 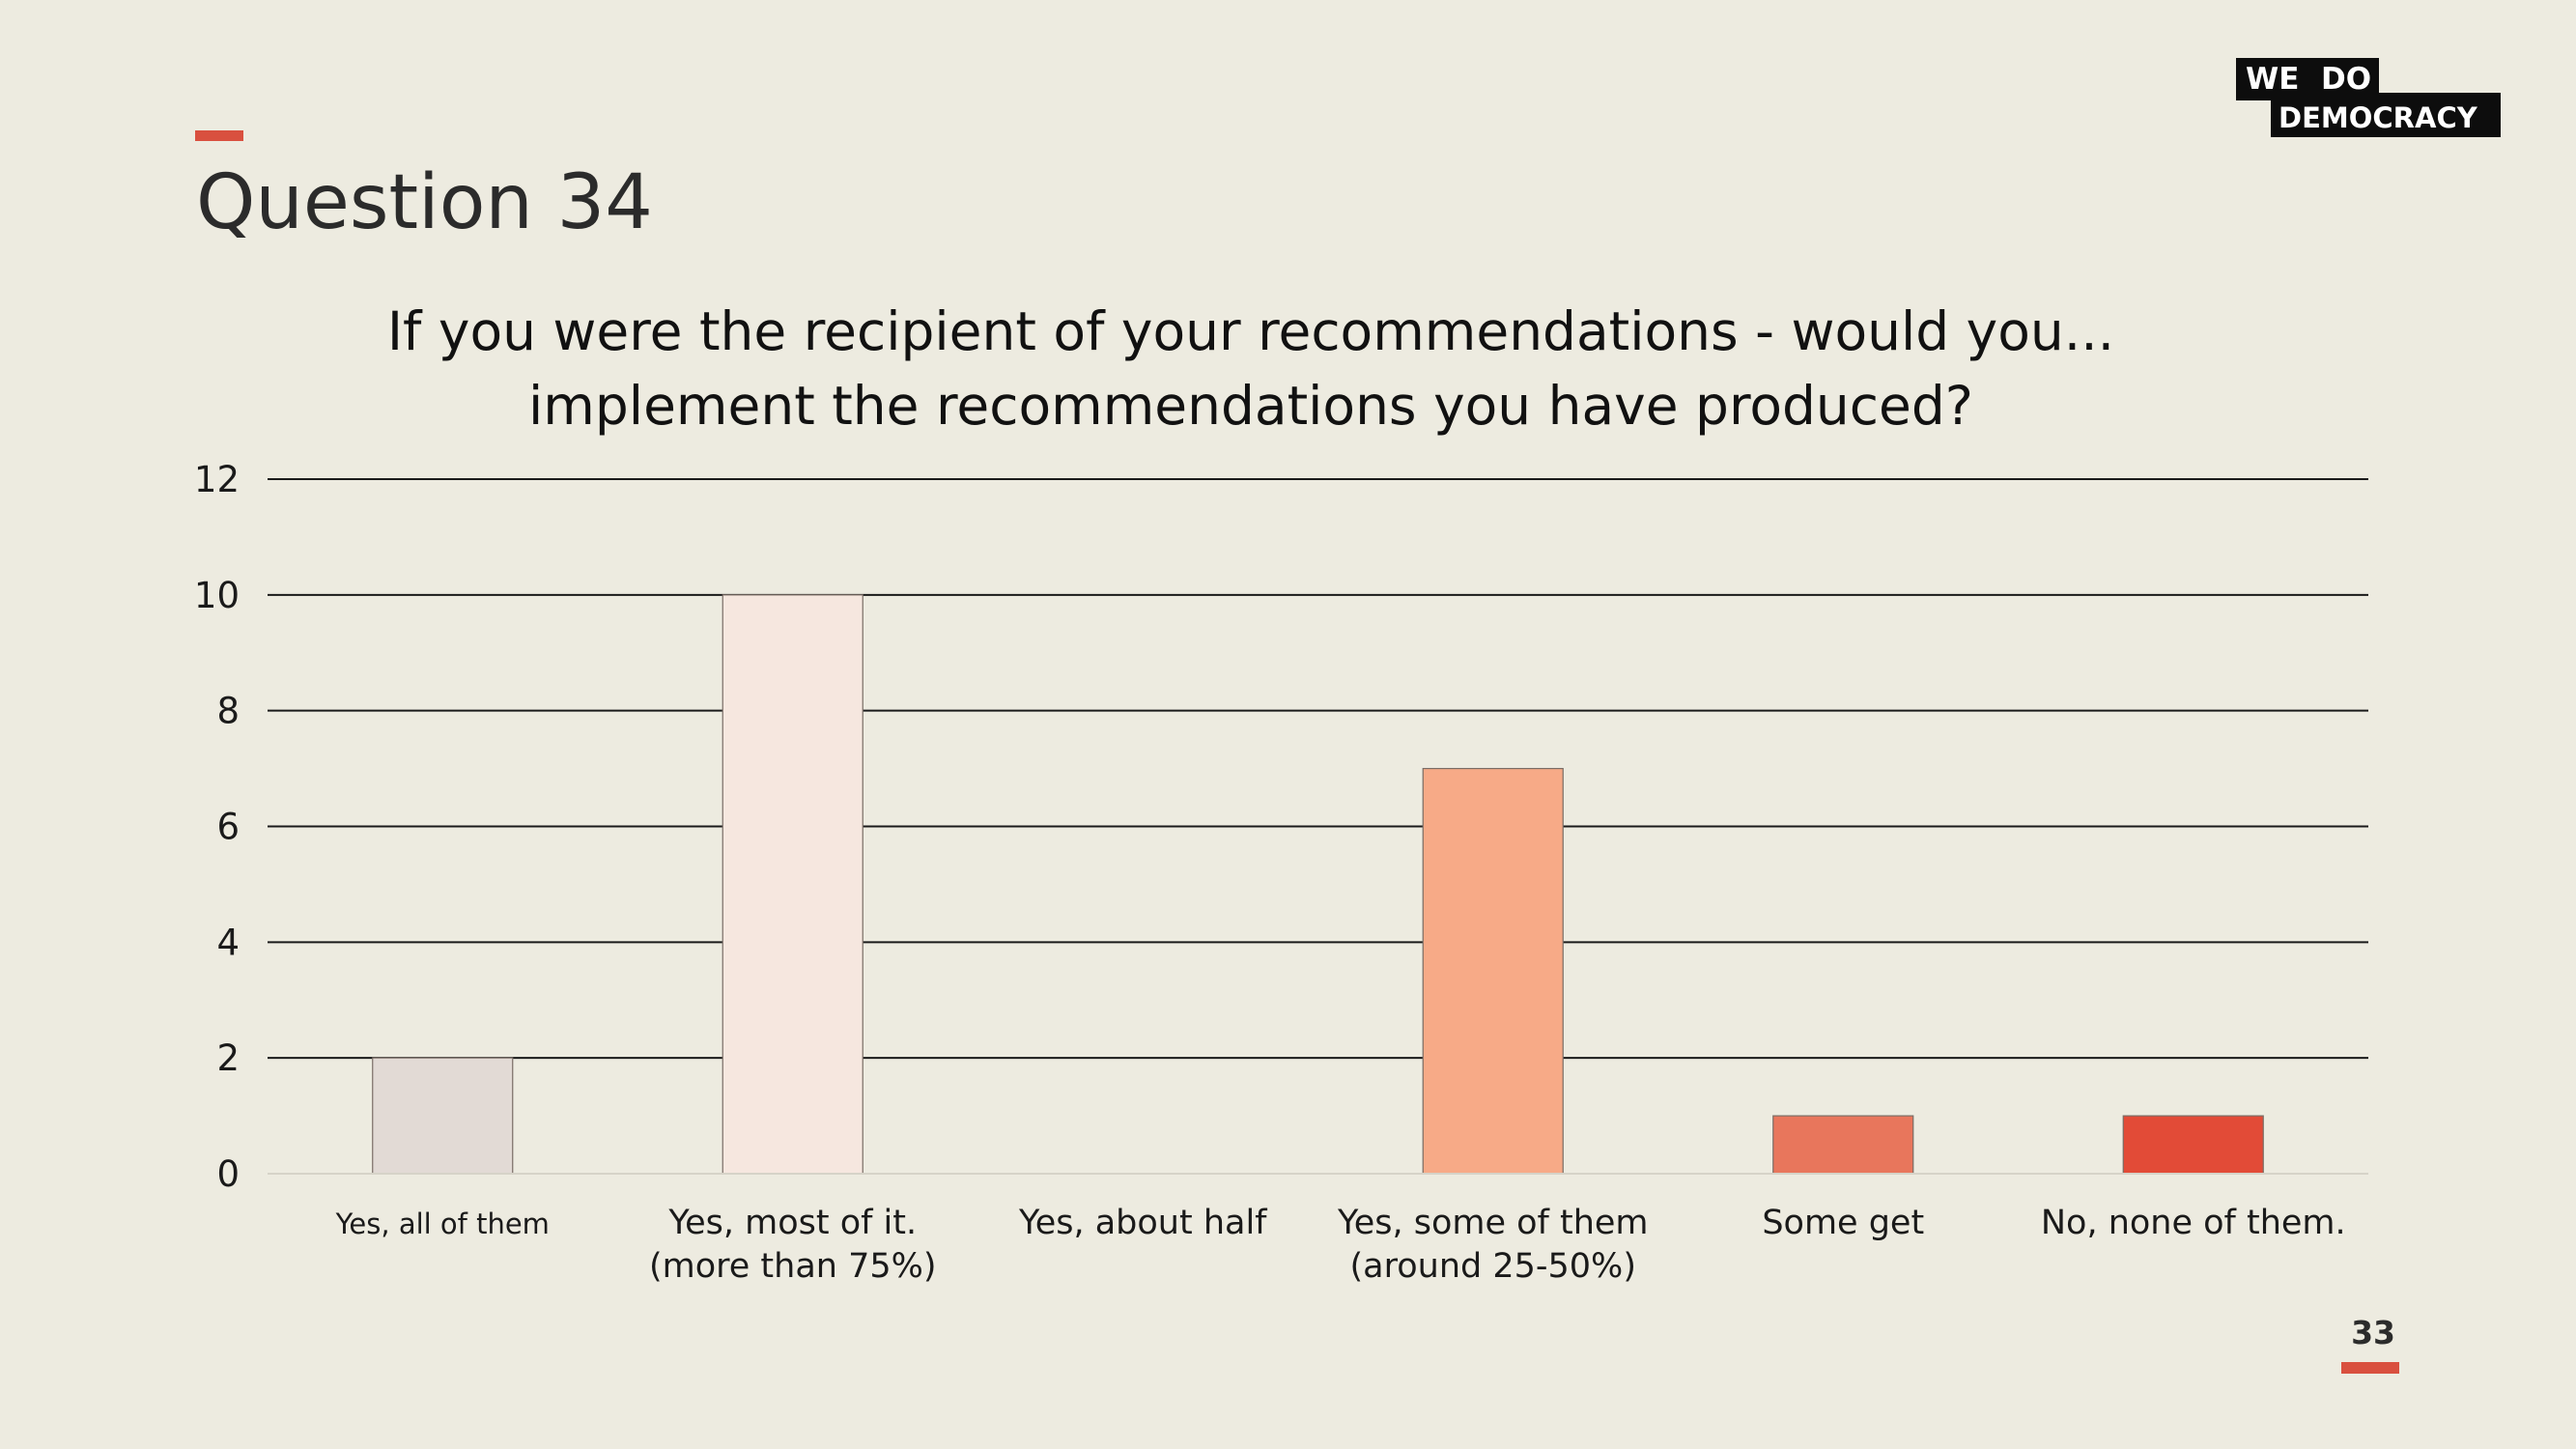 I want to click on we-do-democracy-logo: WE DO DEMOCRACY, so click(x=2368, y=97).